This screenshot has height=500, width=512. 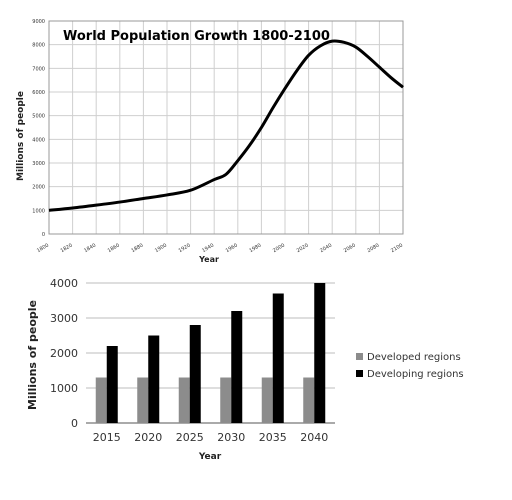 What do you see at coordinates (350, 249) in the screenshot?
I see `x-tick-label: 2060` at bounding box center [350, 249].